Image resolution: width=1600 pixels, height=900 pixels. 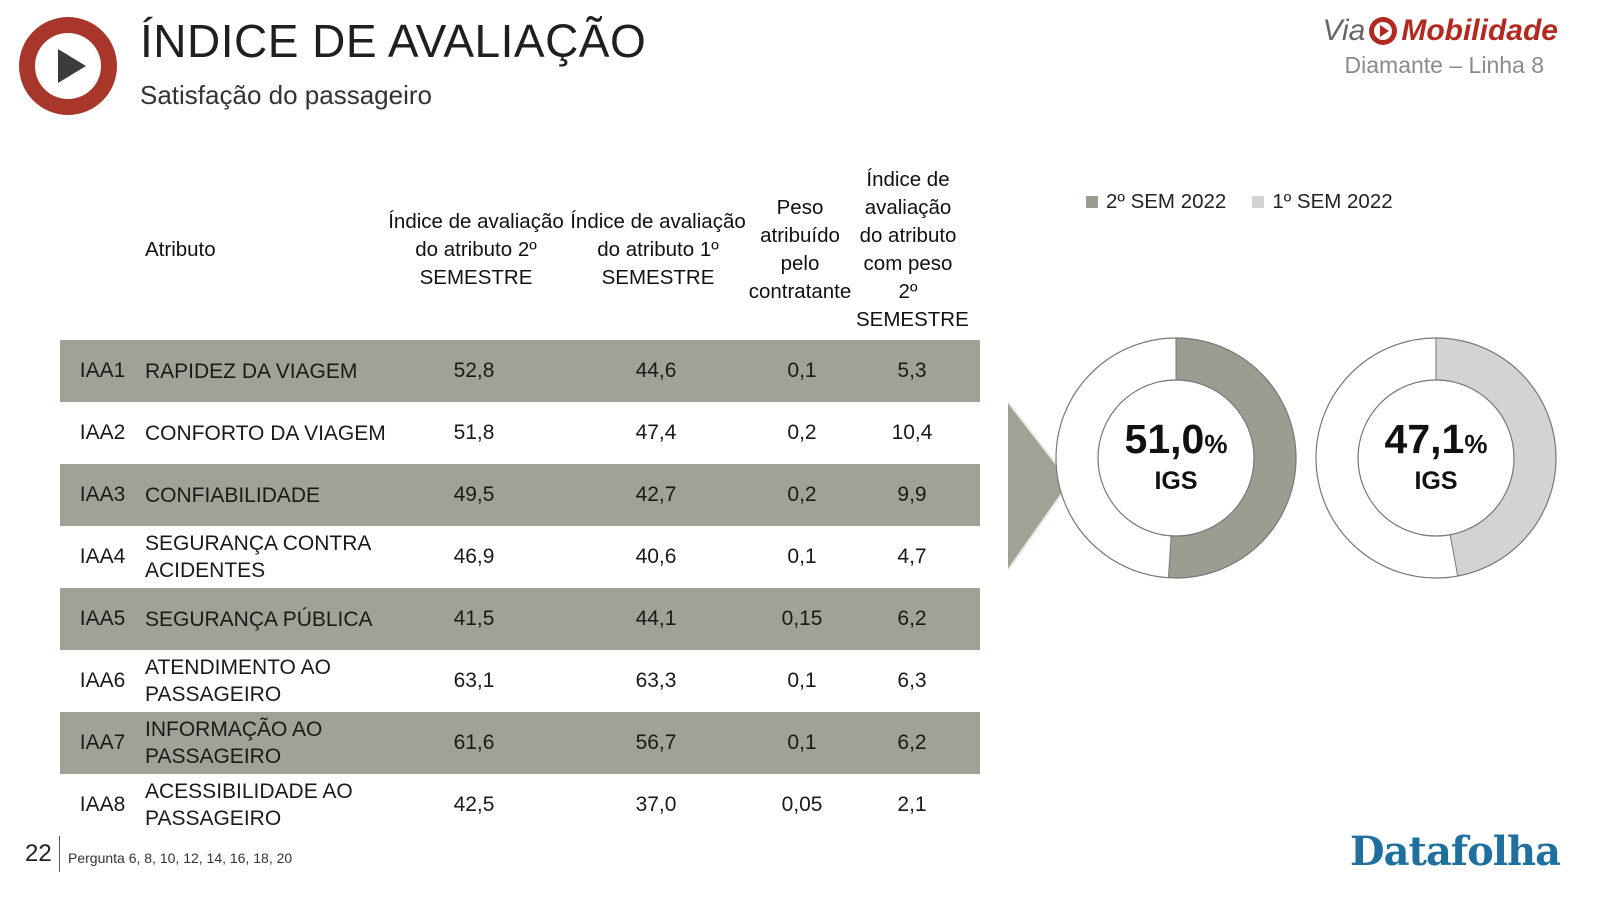 What do you see at coordinates (1239, 202) in the screenshot?
I see `chart-legend: 2º SEM 2022 1º SEM 2022` at bounding box center [1239, 202].